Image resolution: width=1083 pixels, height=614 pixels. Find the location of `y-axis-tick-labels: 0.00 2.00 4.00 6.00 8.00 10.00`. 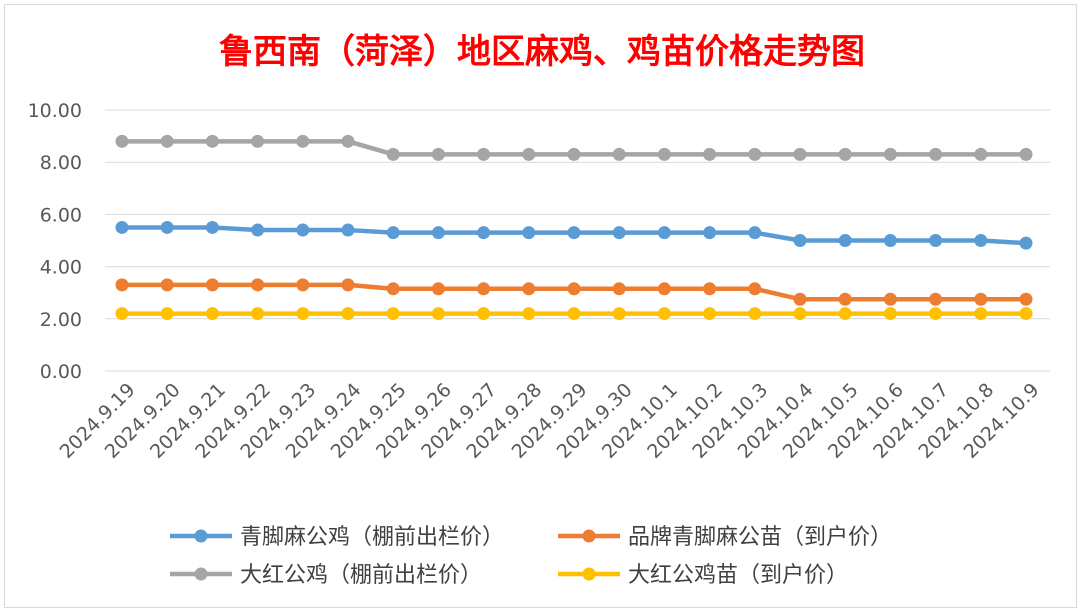

y-axis-tick-labels: 0.00 2.00 4.00 6.00 8.00 10.00 is located at coordinates (55, 241).